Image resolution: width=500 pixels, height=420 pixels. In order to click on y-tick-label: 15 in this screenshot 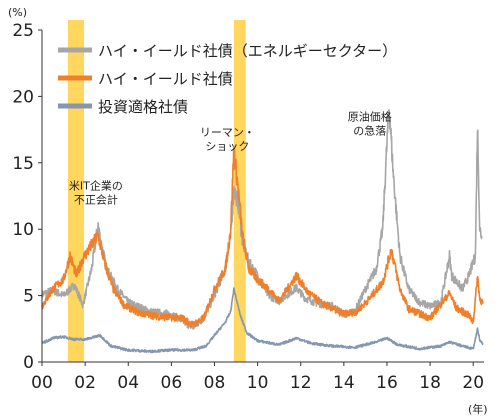, I will do `click(23, 164)`.